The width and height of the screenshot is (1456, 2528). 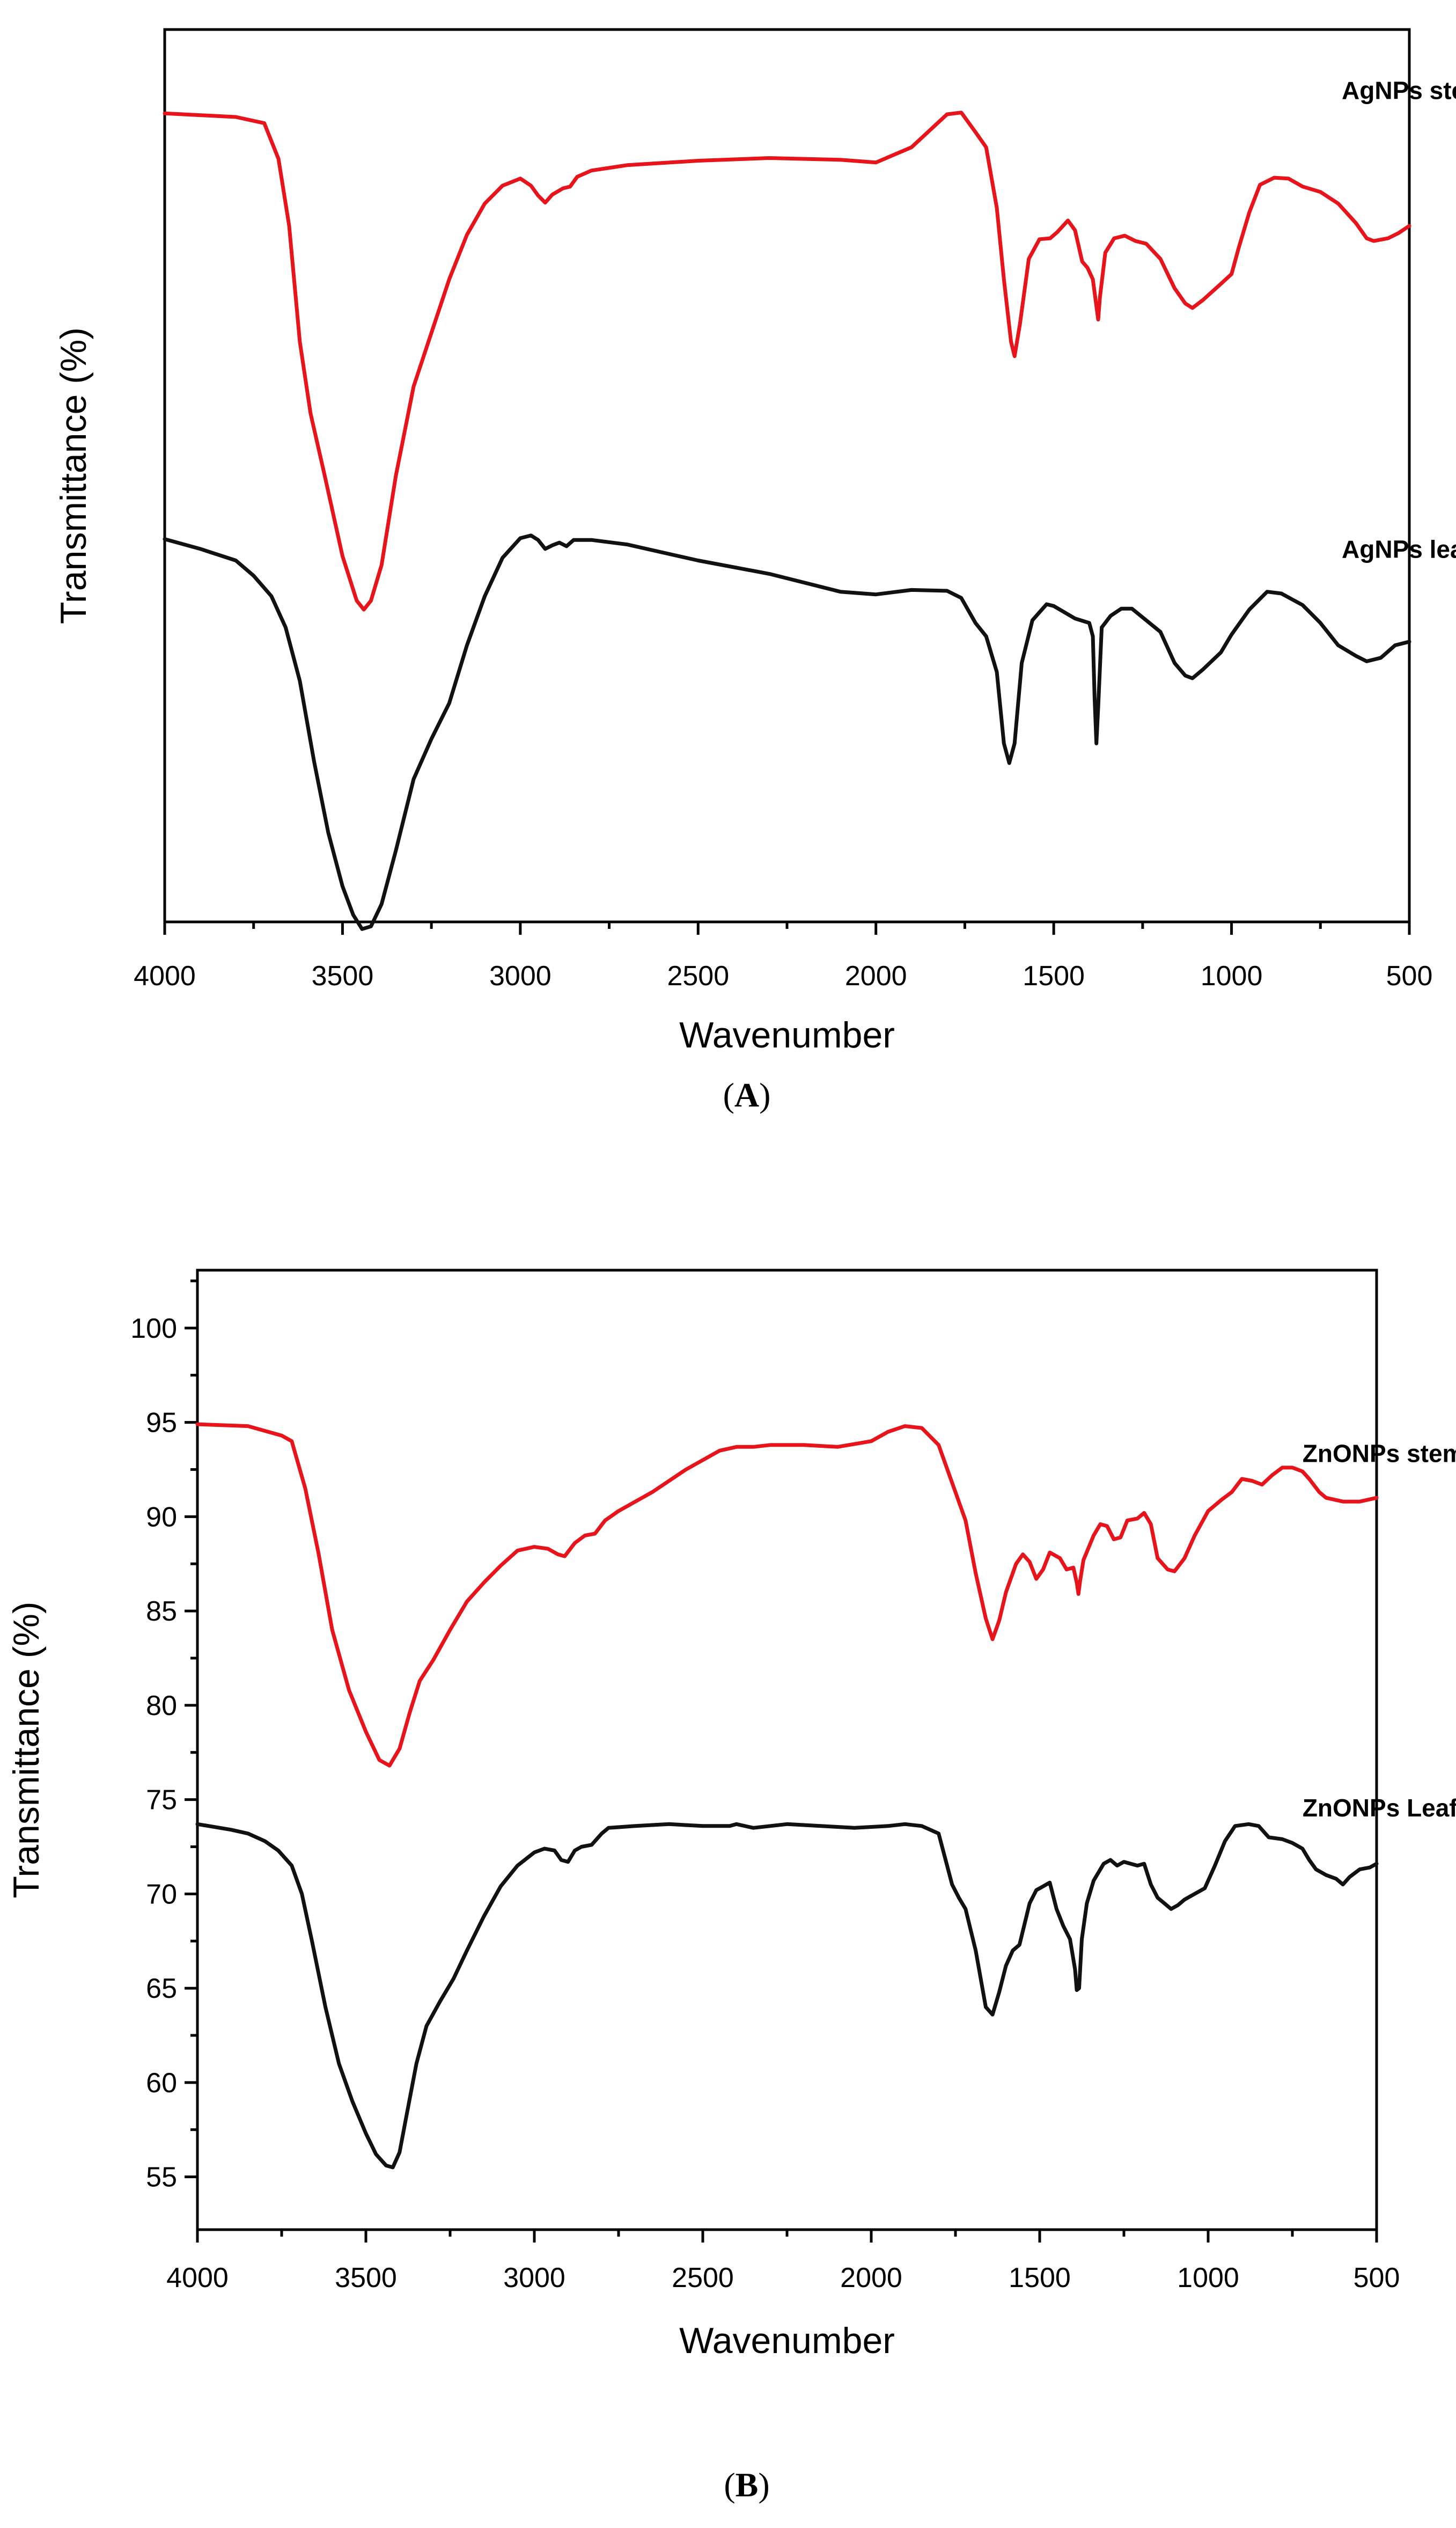 I want to click on chart-b-y-tick-label: 85, so click(x=161, y=1611).